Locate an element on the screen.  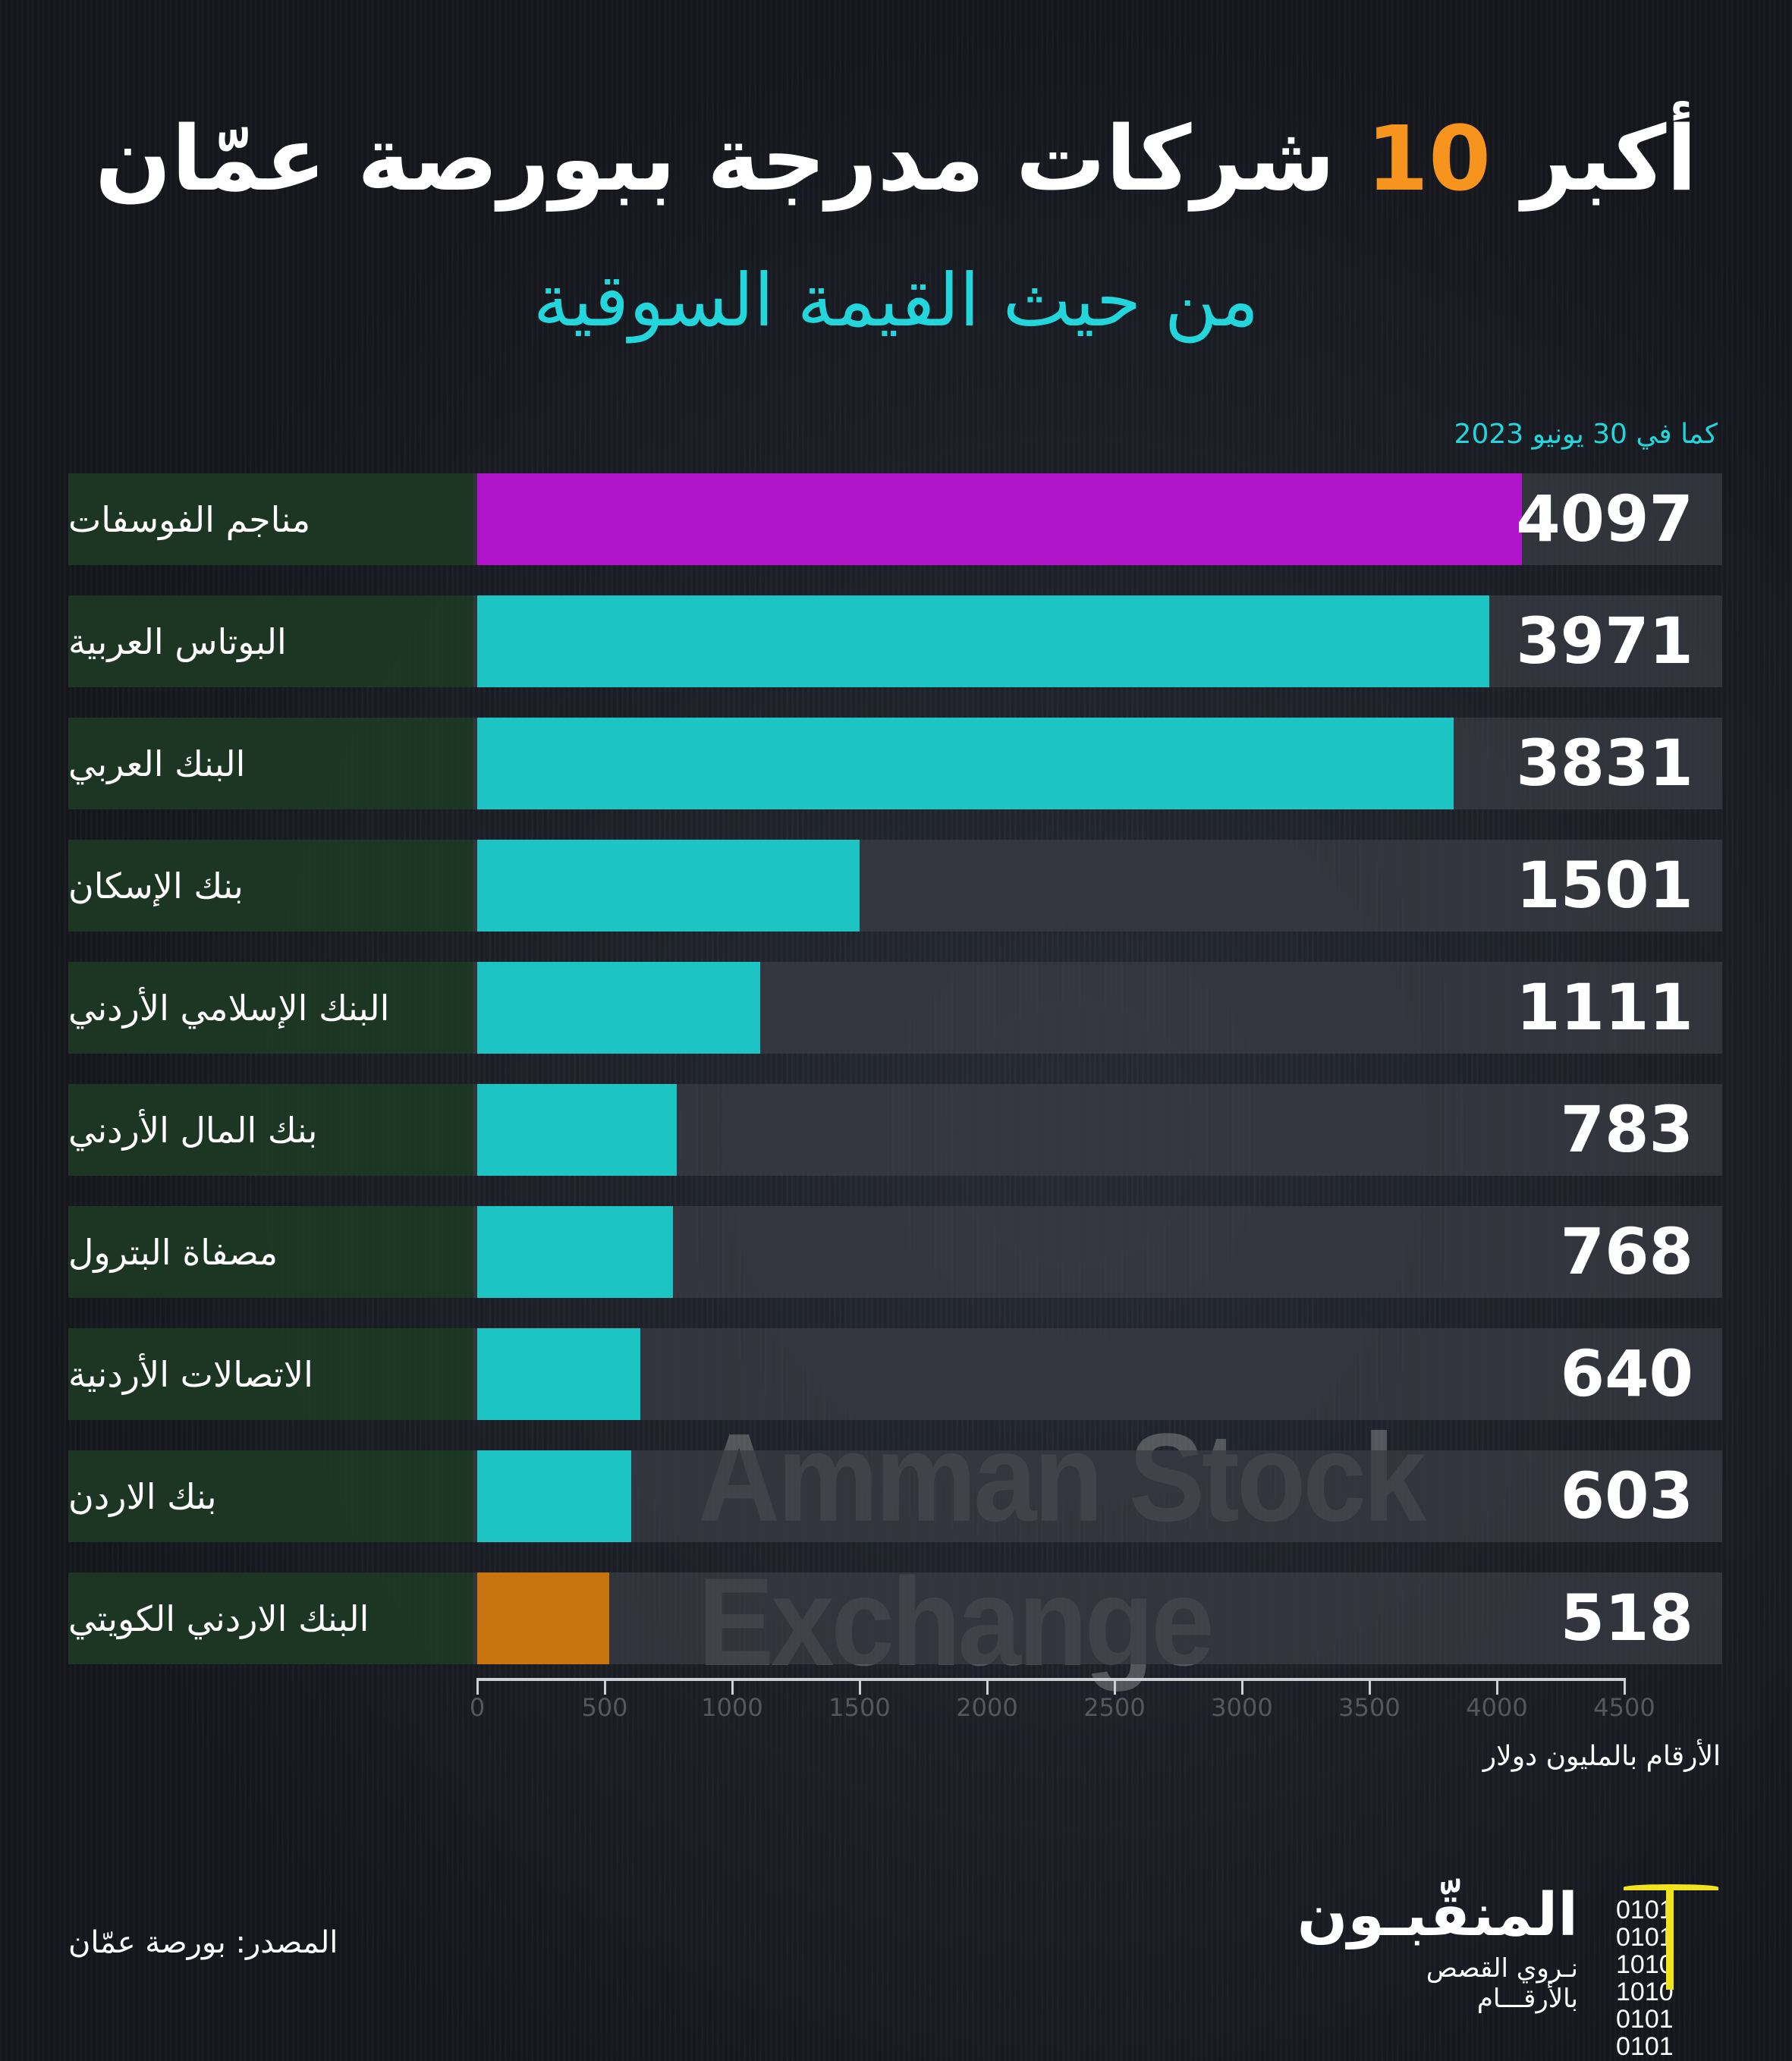
value-label: 1501 is located at coordinates (1604, 885).